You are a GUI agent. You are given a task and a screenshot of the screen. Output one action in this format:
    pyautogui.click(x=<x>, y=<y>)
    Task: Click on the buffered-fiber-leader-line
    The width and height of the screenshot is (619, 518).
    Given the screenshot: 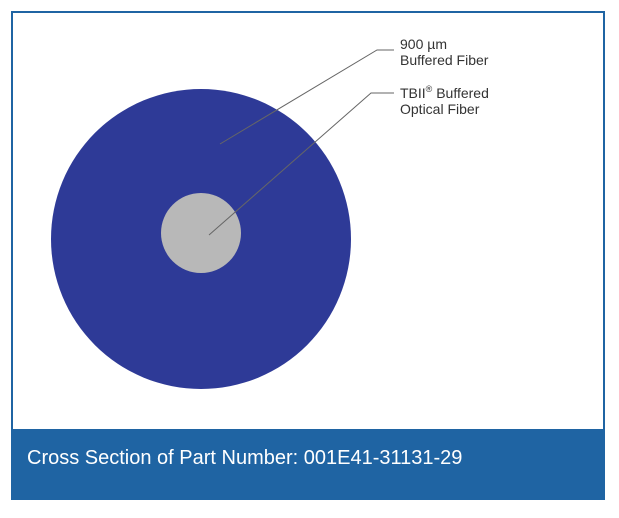 What is the action you would take?
    pyautogui.click(x=306, y=97)
    